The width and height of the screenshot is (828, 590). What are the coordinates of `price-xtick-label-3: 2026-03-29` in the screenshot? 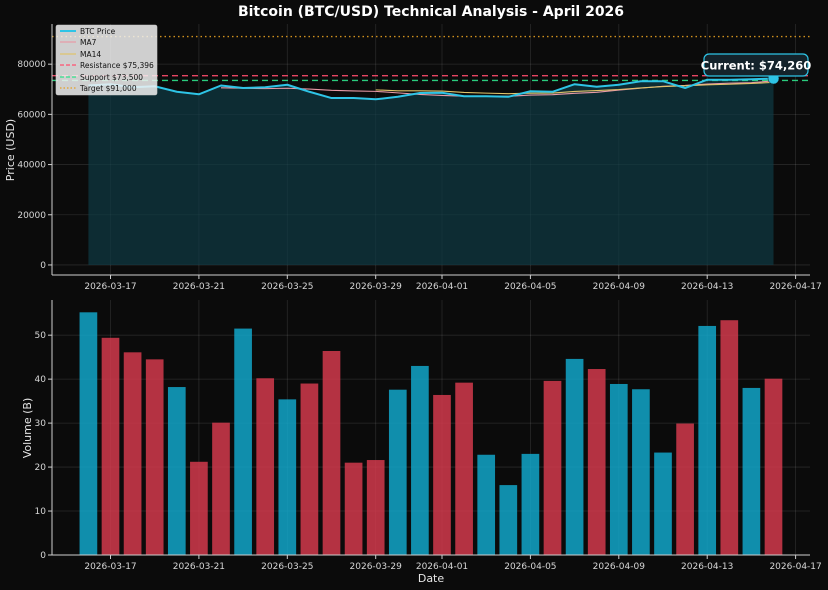 It's located at (376, 287).